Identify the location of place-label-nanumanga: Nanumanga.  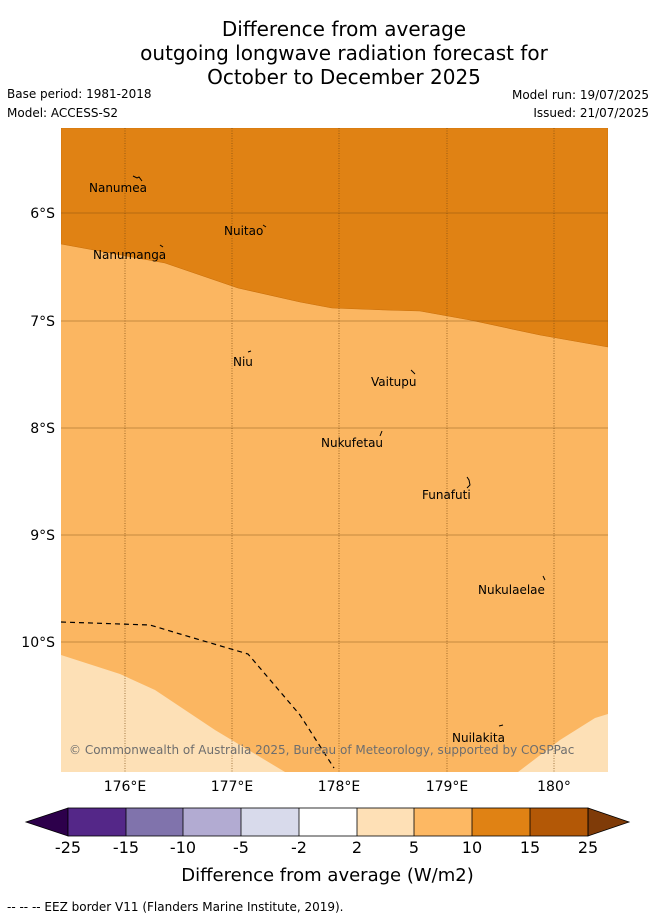
(129, 255).